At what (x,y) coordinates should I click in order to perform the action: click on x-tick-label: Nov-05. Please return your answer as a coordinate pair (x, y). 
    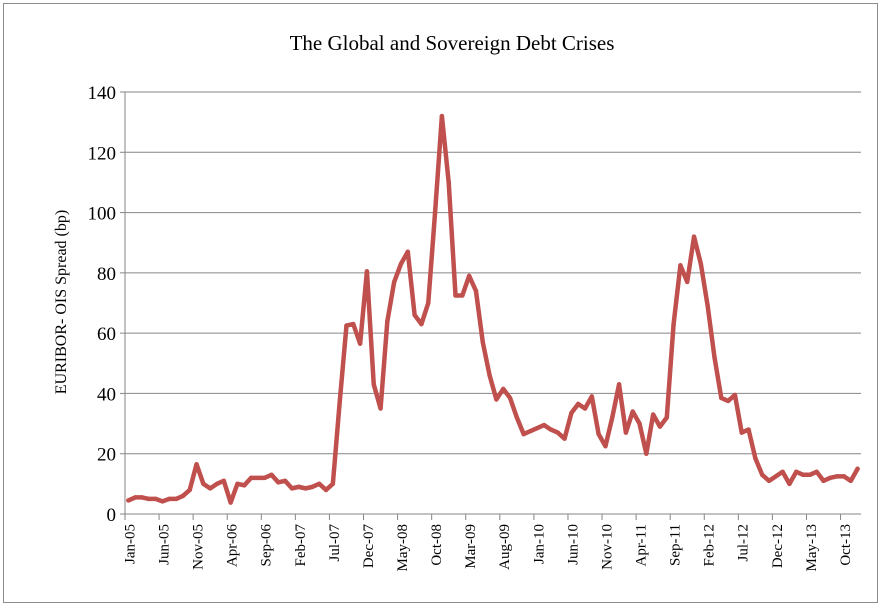
    Looking at the image, I should click on (199, 547).